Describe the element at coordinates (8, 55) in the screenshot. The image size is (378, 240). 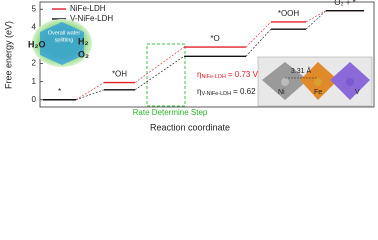
I see `y-axis-label: Free energy (eV)` at that location.